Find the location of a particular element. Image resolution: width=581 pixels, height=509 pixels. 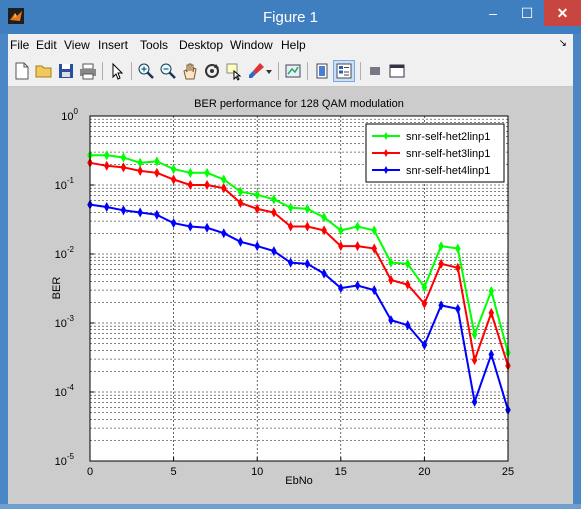

maximize-button: ☐ is located at coordinates (527, 13).